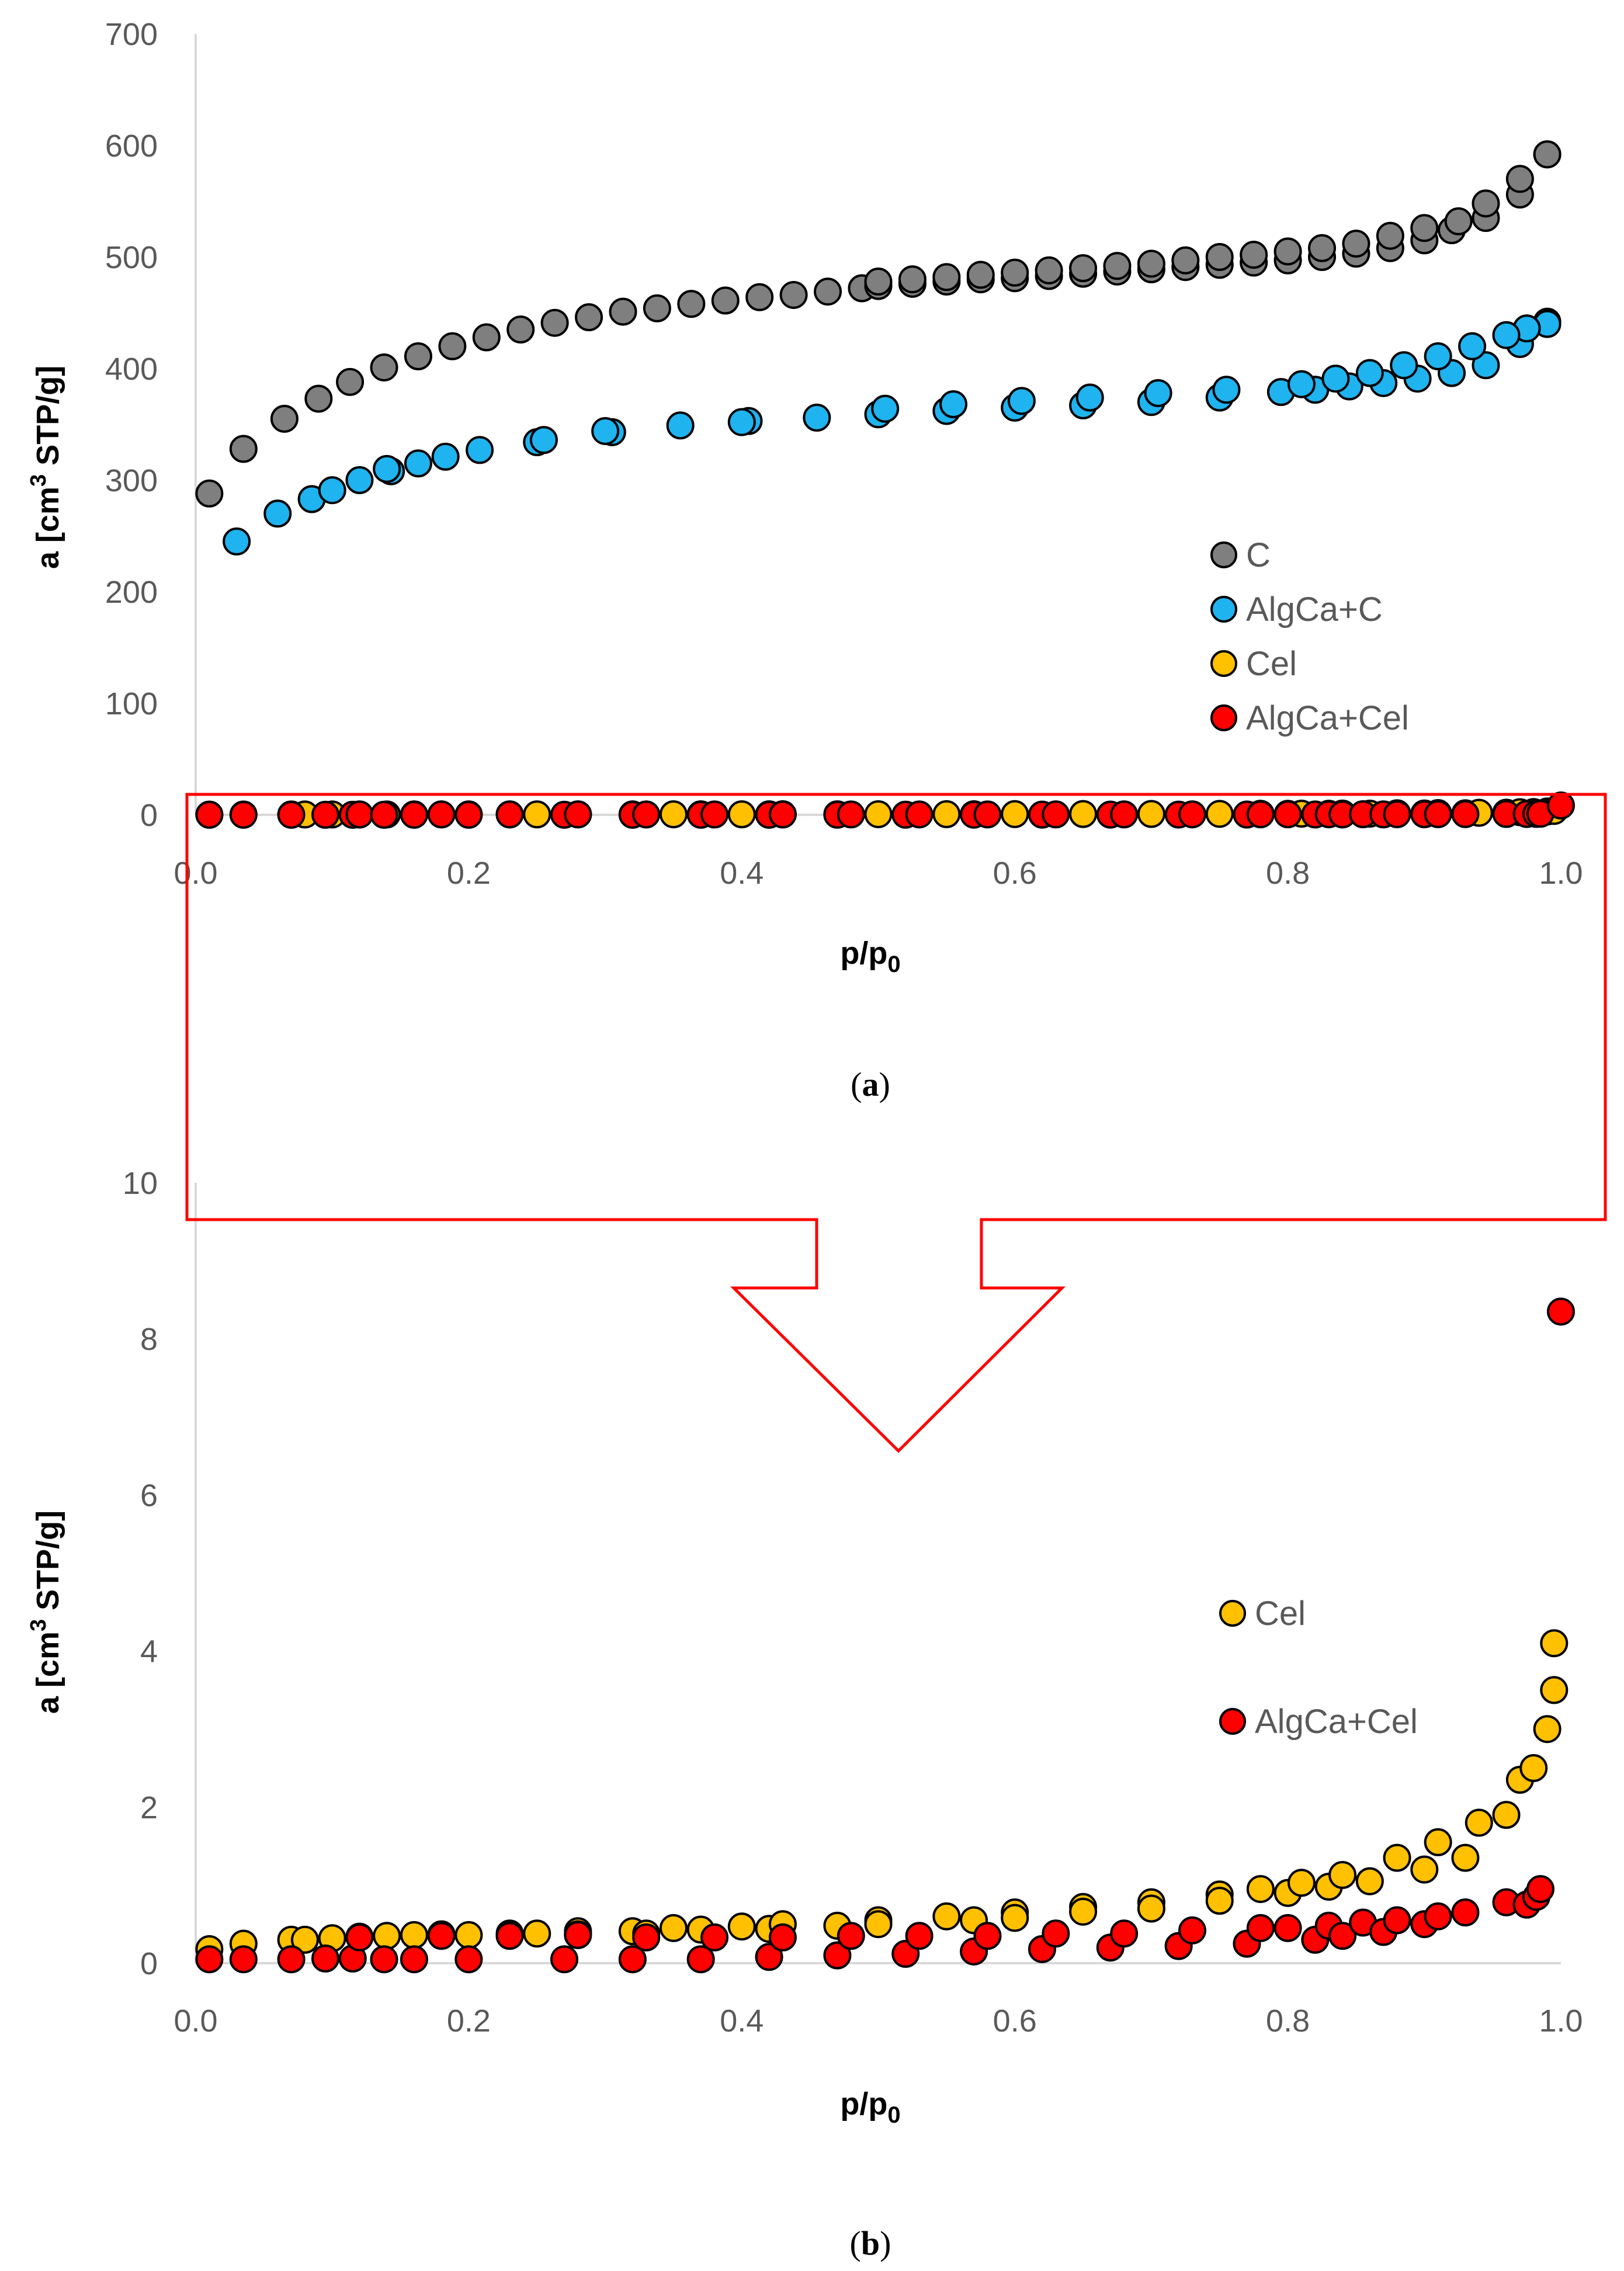 This screenshot has width=1624, height=2271. Describe the element at coordinates (132, 703) in the screenshot. I see `y-tick-label: 100` at that location.